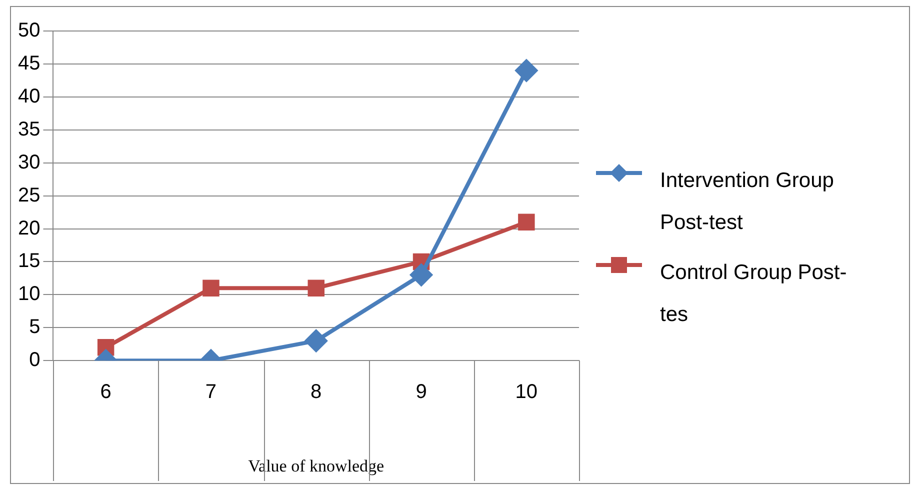  What do you see at coordinates (29, 261) in the screenshot?
I see `y-tick-label: 15` at bounding box center [29, 261].